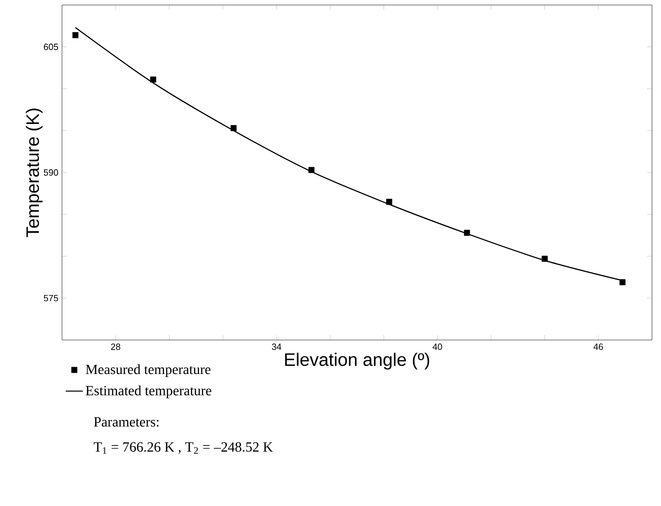  Describe the element at coordinates (115, 347) in the screenshot. I see `x-tick-label: 28` at that location.